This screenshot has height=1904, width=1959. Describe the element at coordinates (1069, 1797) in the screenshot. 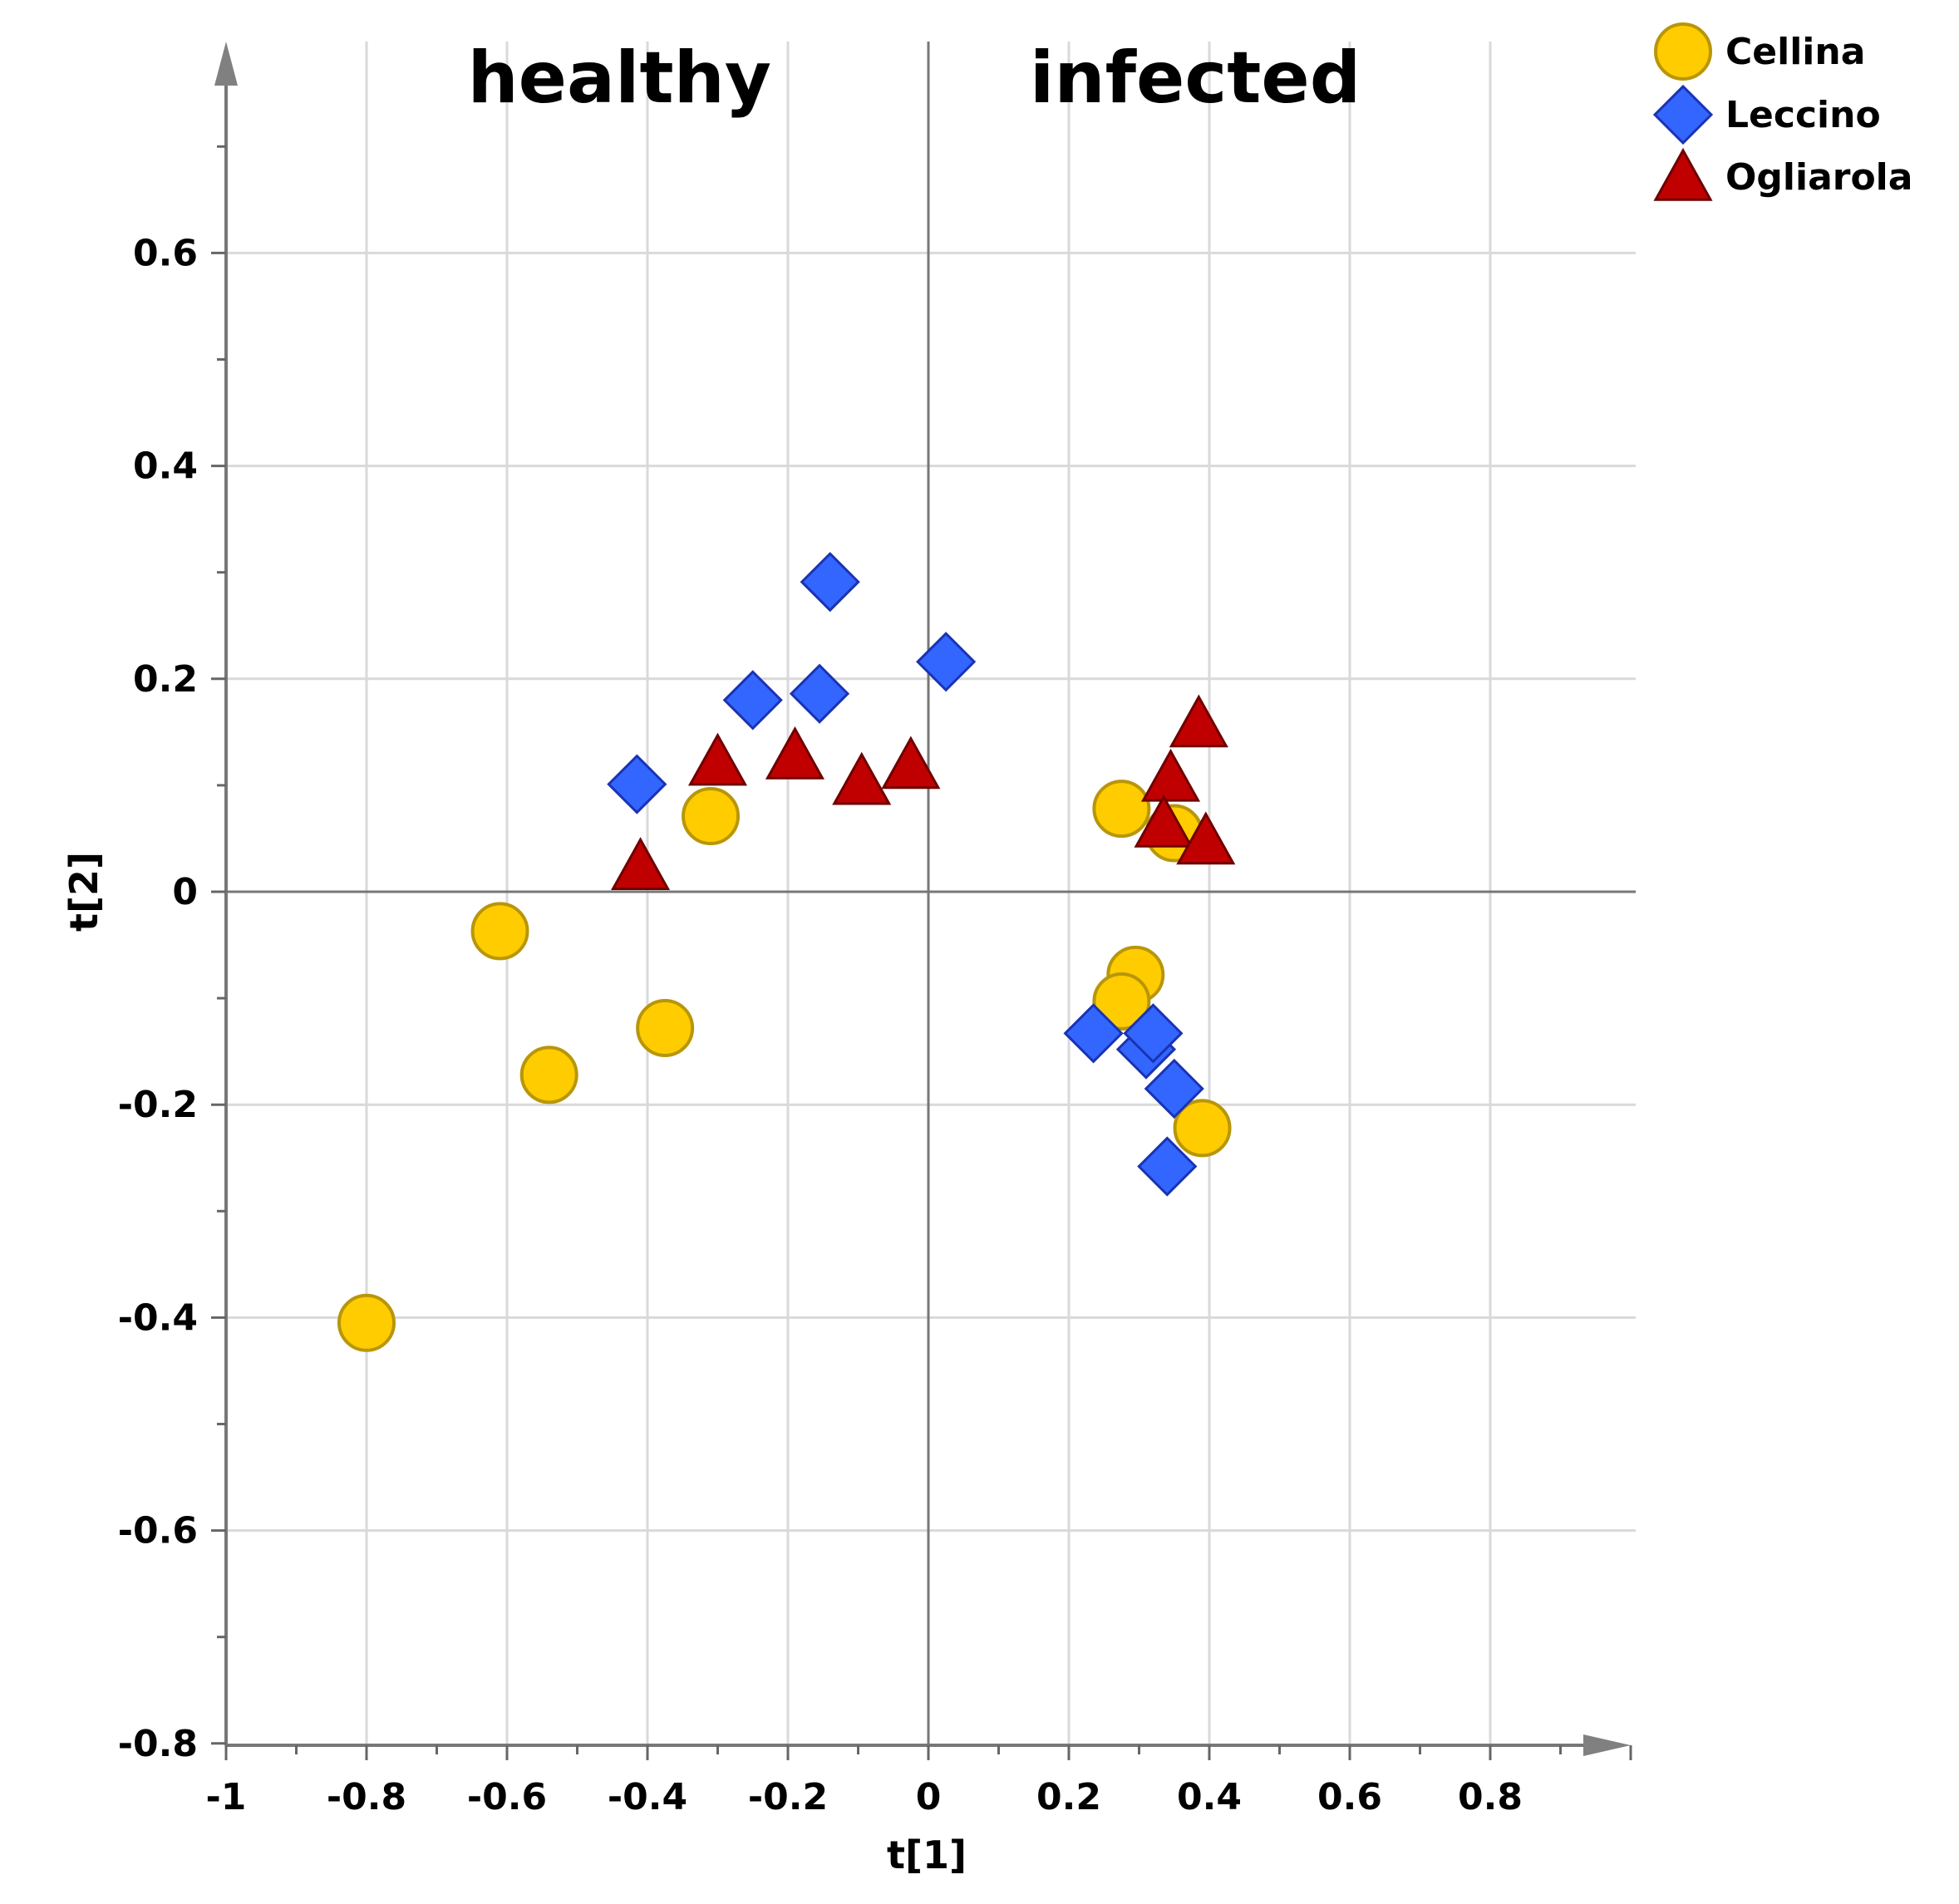

I see `x-tick-label: 0.2` at that location.